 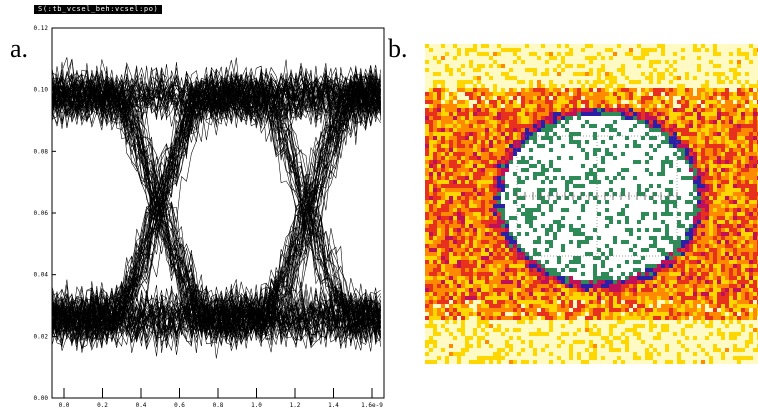 What do you see at coordinates (102, 405) in the screenshot?
I see `x-tick-label: 0.2` at bounding box center [102, 405].